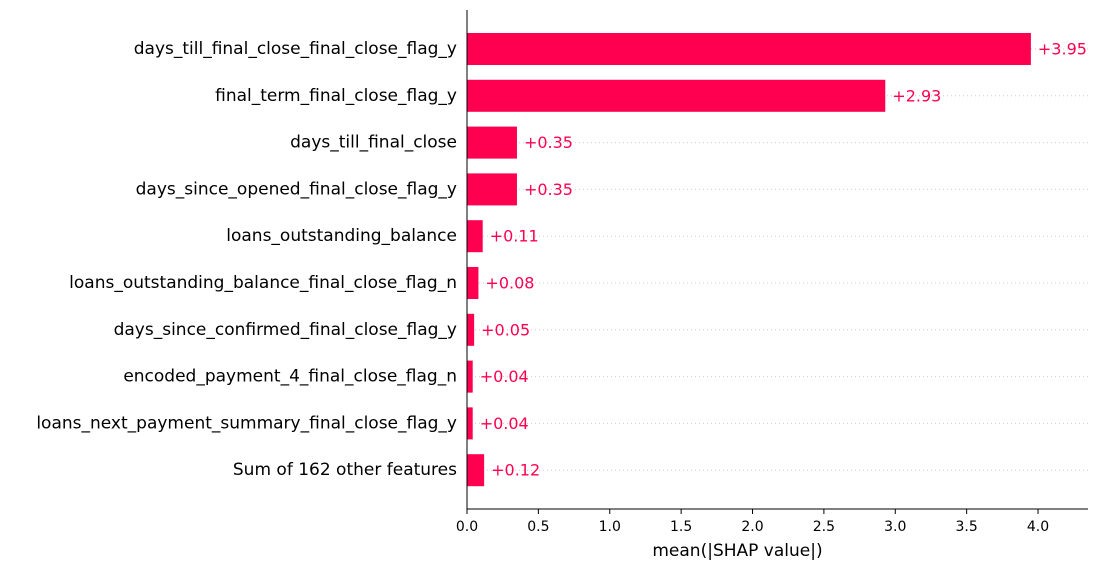 The image size is (1096, 568). Describe the element at coordinates (296, 189) in the screenshot. I see `feature-label: days_since_opened_final_close_flag_y` at that location.